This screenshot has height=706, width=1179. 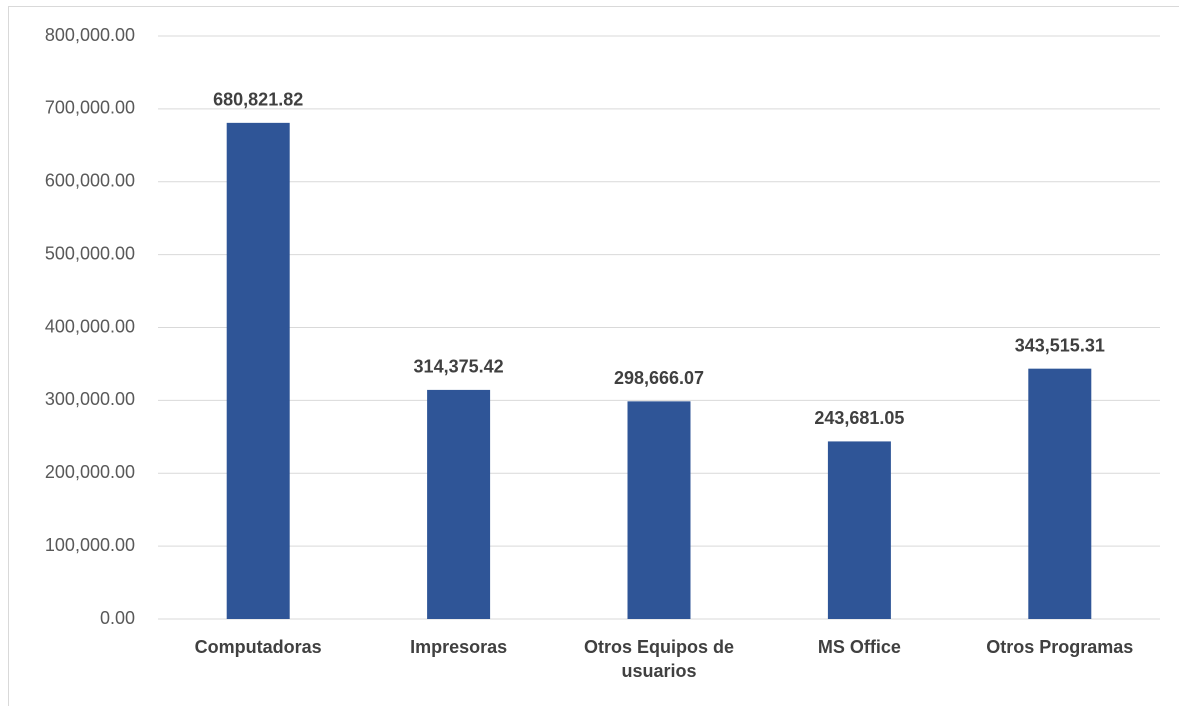 I want to click on x-label-box: Impresoras, so click(x=459, y=647).